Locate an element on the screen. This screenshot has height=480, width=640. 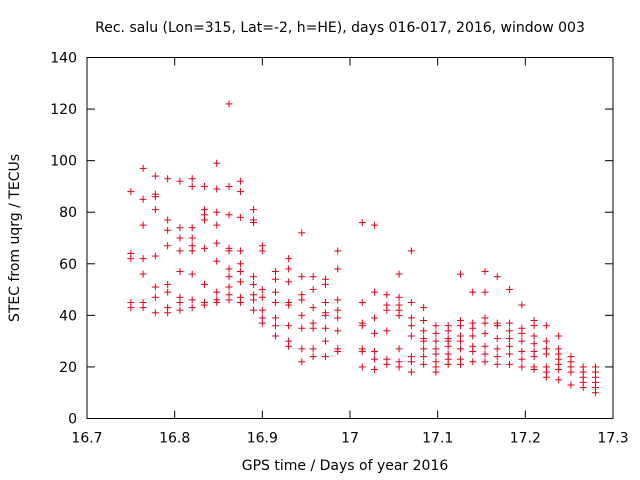
y-axis-label: STEC from uqrg / TECUs is located at coordinates (15, 238).